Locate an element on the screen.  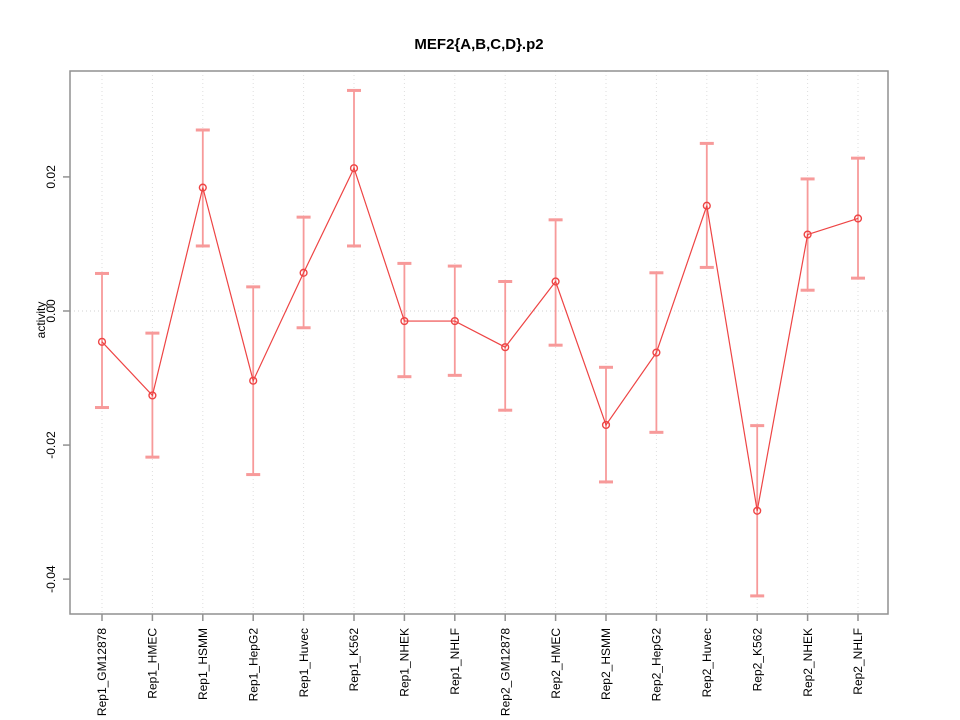
x-tick-label: Rep1_HSMM is located at coordinates (203, 664).